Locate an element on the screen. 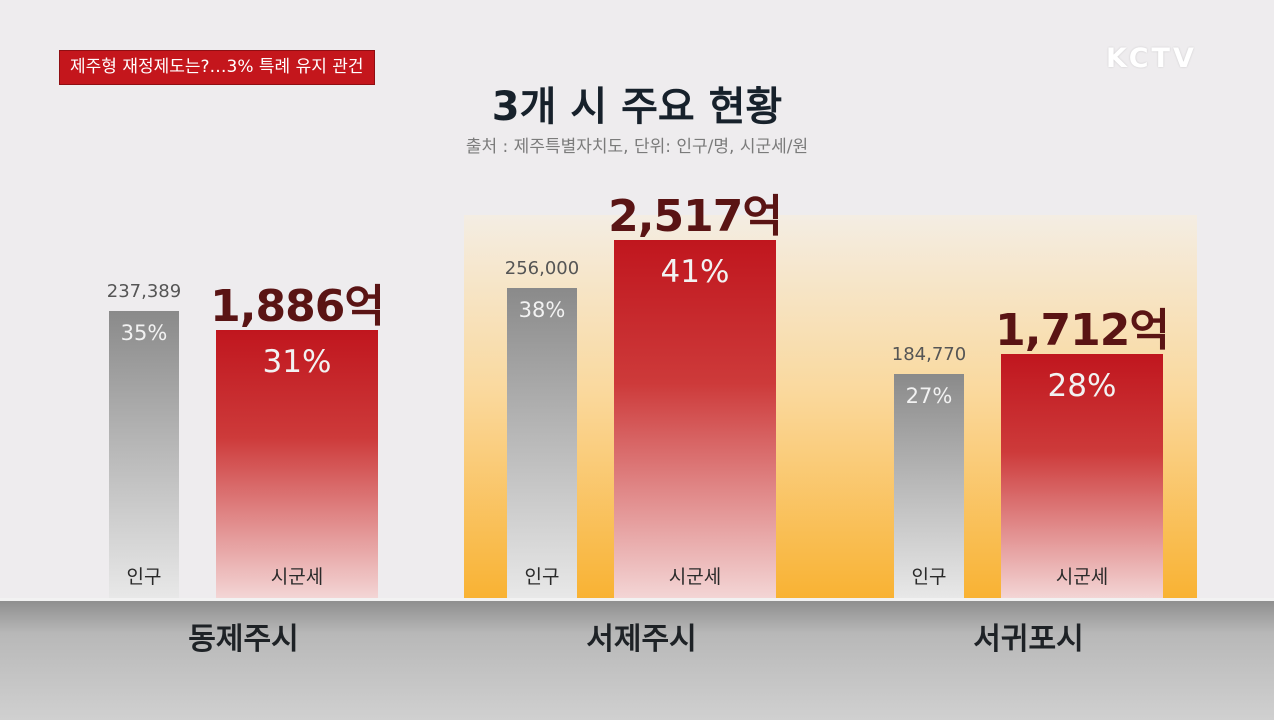  floor-edge is located at coordinates (637, 599).